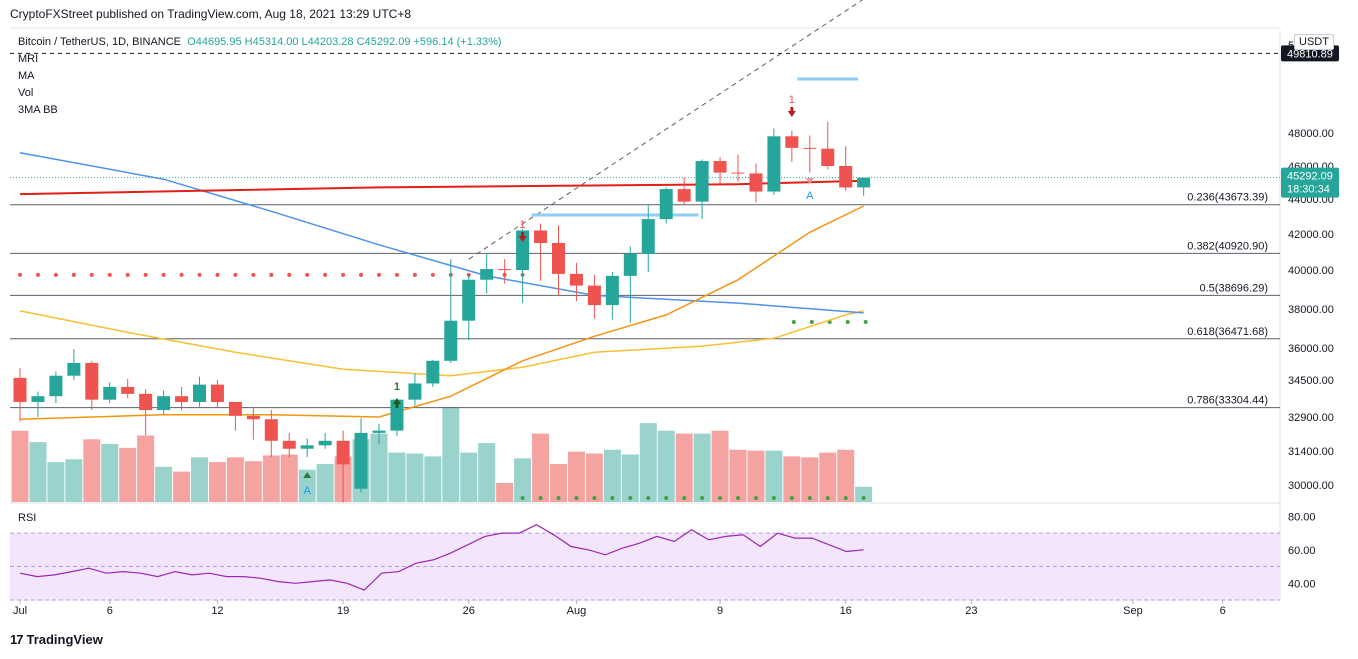 The image size is (1358, 659). I want to click on time-axis-label: 9, so click(720, 611).